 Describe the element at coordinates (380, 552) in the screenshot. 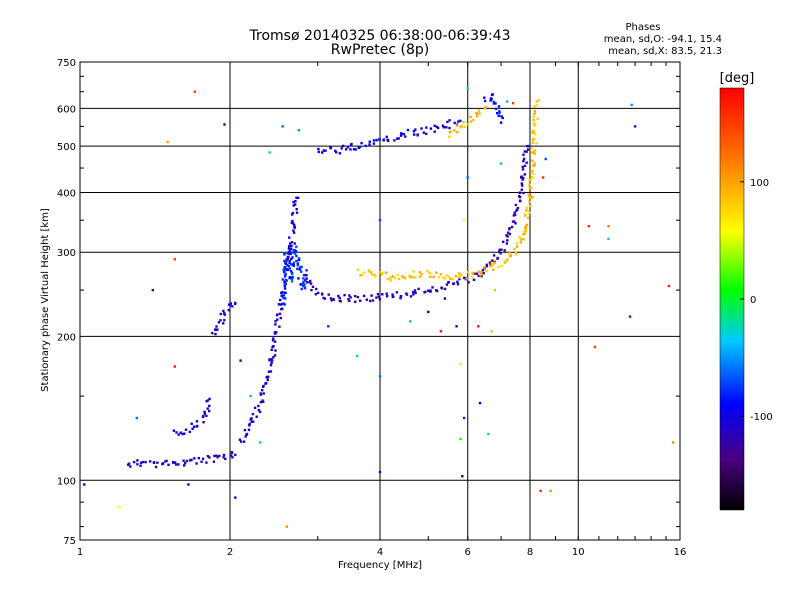

I see `x-tick-label: 4` at that location.